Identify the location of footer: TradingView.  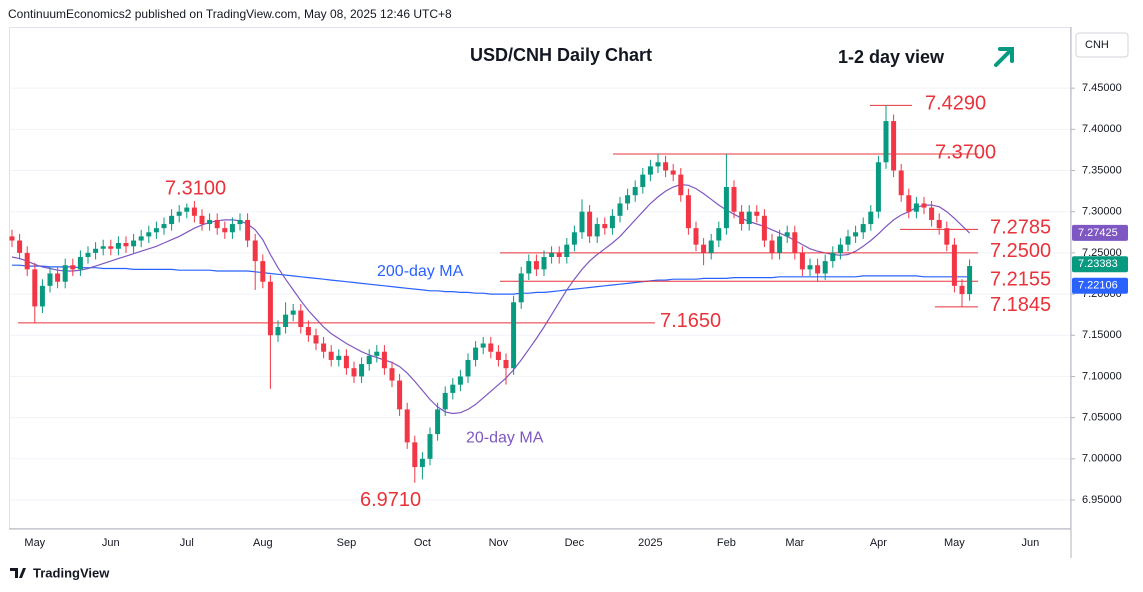
(71, 572).